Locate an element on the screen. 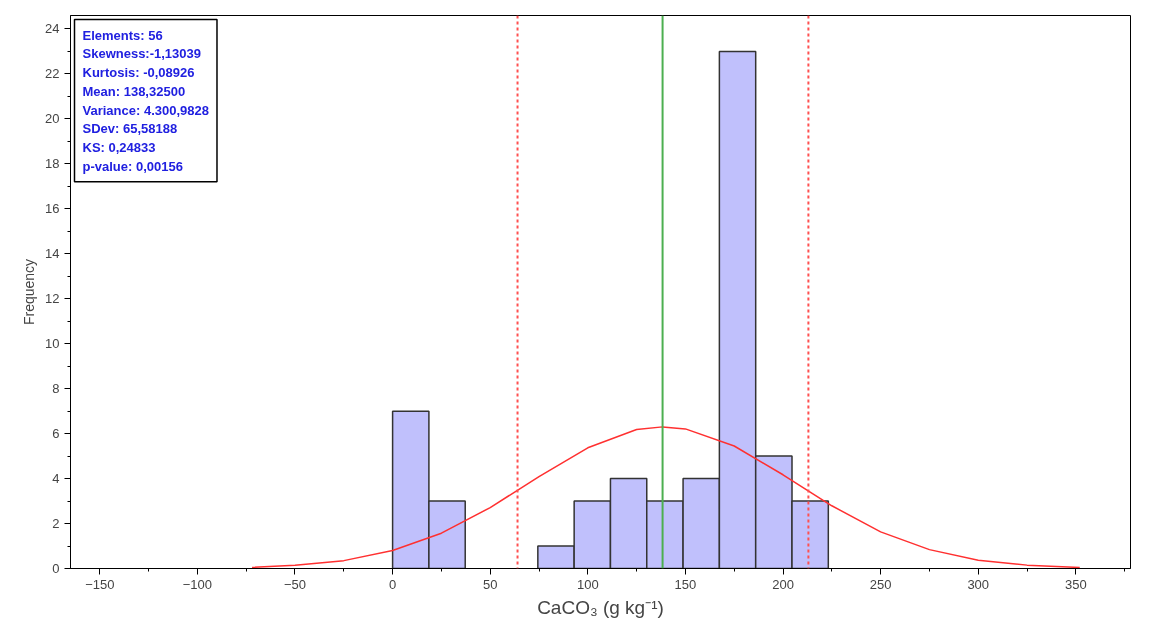  annotation: p-value: 0,00156 is located at coordinates (132, 166).